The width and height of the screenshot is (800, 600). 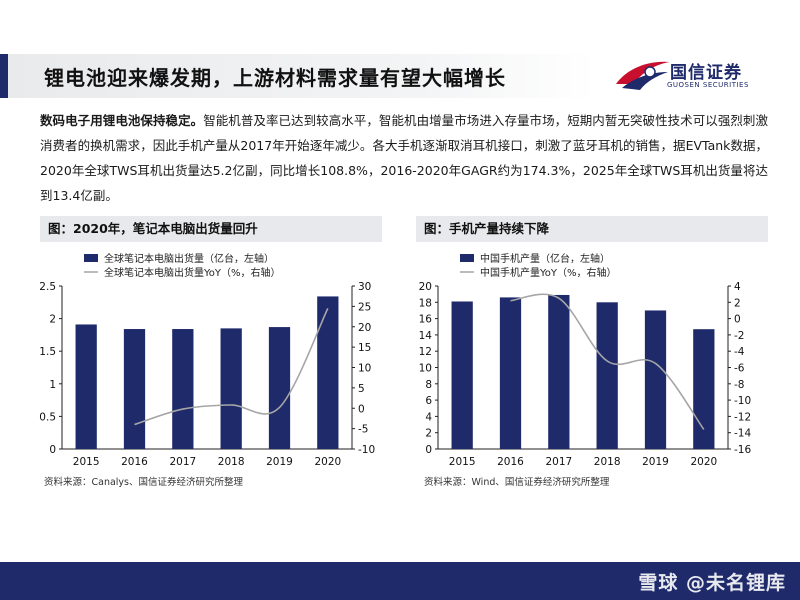 I want to click on footer-bar, so click(x=400, y=581).